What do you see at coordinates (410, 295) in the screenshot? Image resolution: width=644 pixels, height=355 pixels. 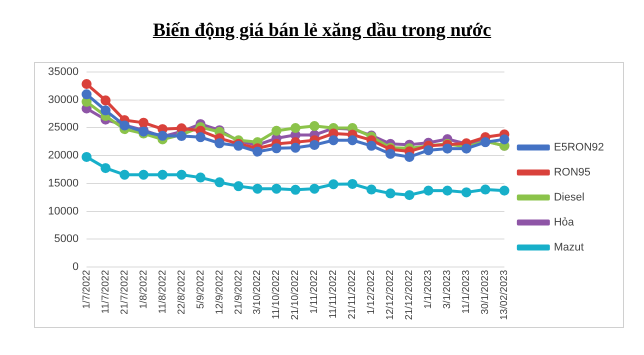 I see `x-tick-label: 21/12/2022` at bounding box center [410, 295].